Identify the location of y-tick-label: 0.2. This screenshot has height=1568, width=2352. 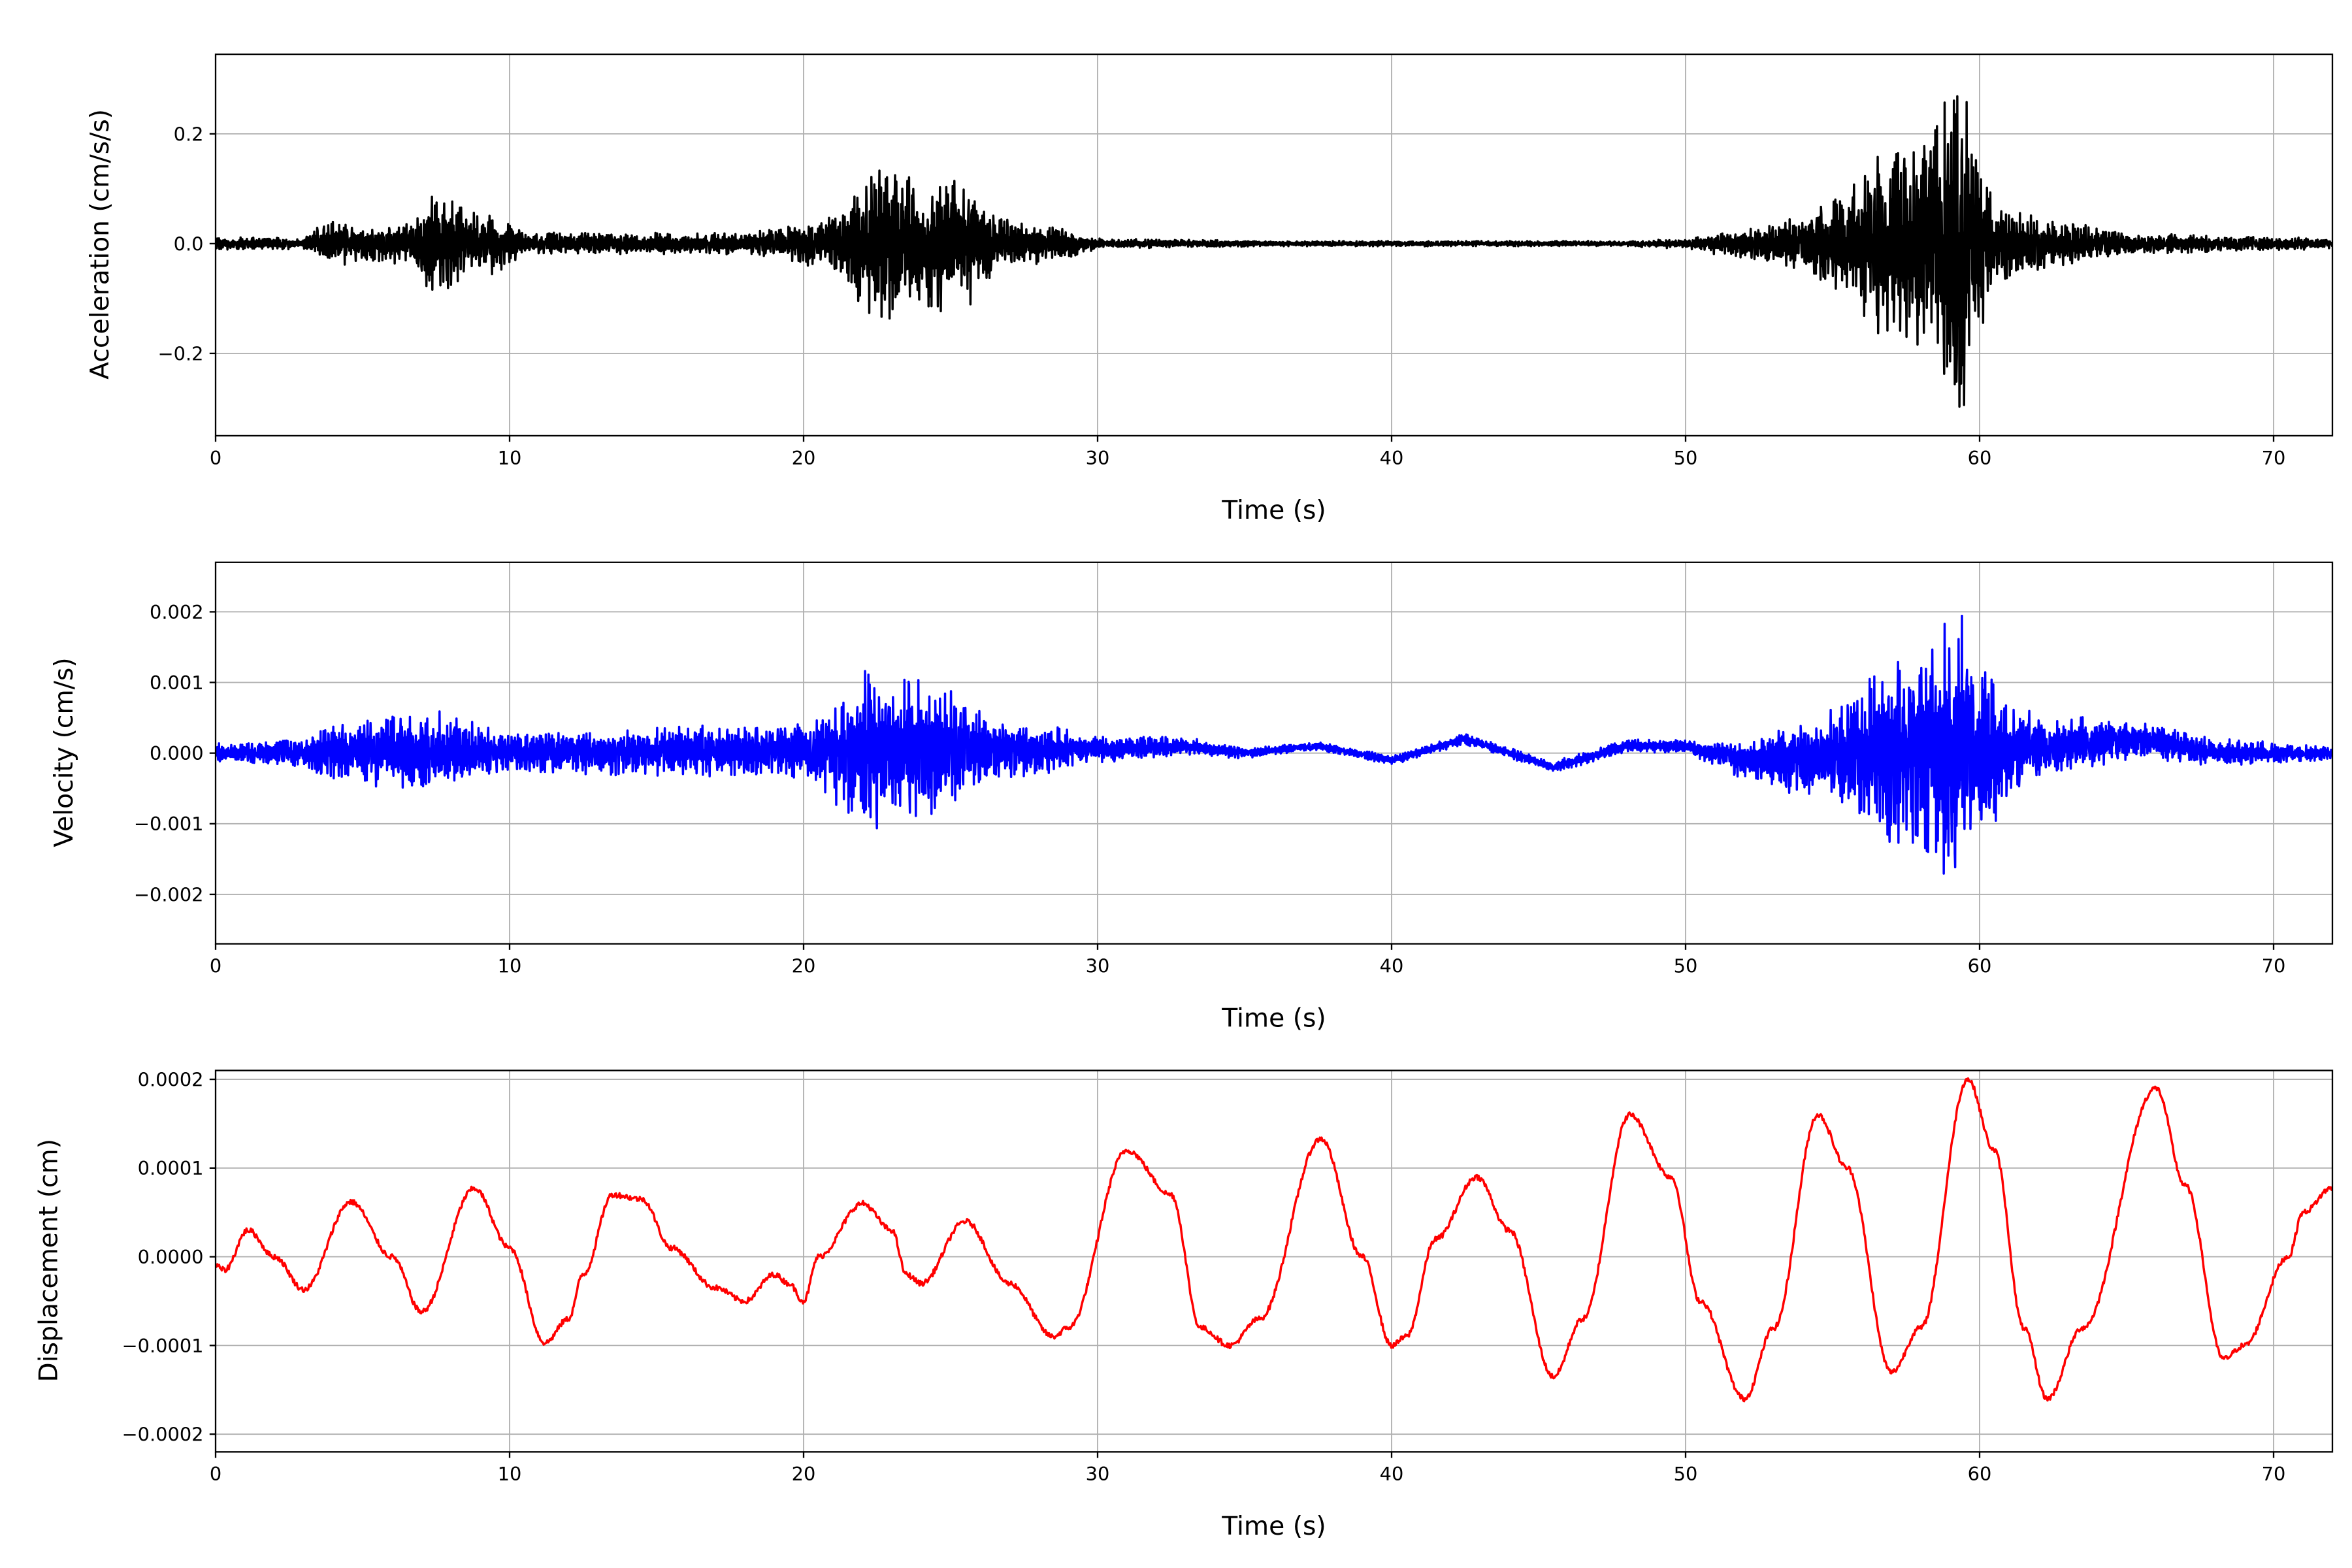
(189, 134).